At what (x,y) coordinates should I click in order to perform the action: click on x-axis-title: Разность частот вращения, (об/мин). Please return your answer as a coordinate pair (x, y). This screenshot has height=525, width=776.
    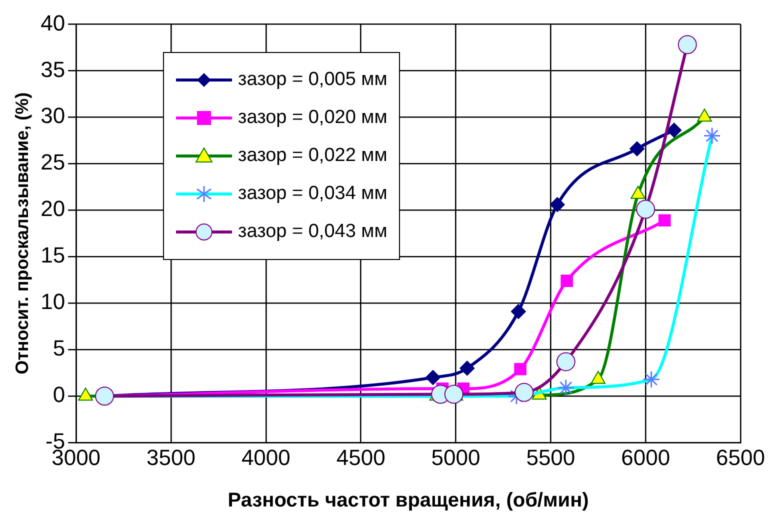
    Looking at the image, I should click on (408, 501).